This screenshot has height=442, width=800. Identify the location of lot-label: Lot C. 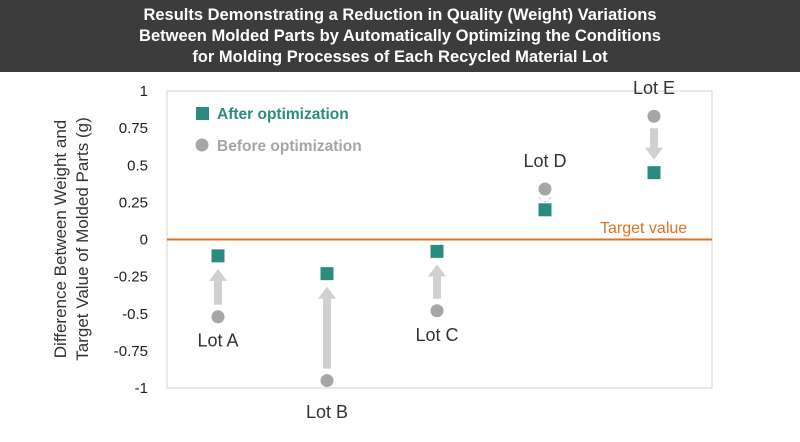
(436, 335).